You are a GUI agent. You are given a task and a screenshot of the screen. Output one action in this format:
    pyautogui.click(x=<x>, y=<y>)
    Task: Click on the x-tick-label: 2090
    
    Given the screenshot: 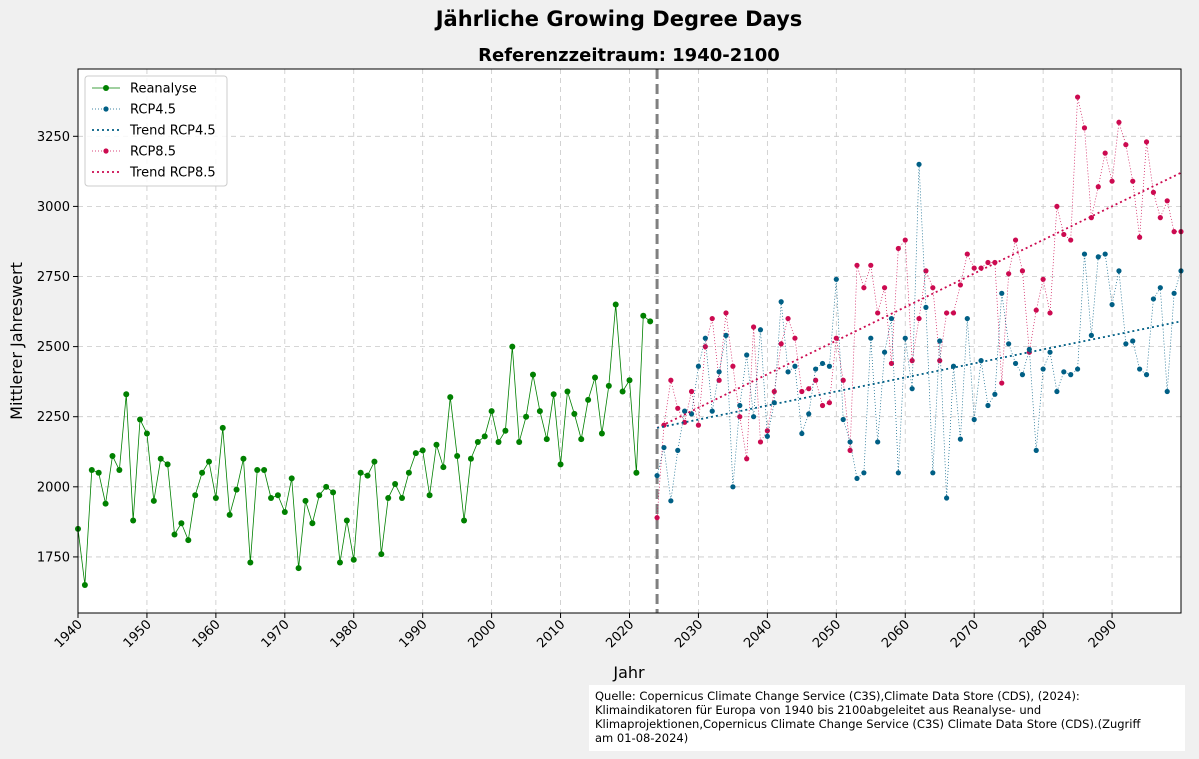 What is the action you would take?
    pyautogui.click(x=1103, y=634)
    